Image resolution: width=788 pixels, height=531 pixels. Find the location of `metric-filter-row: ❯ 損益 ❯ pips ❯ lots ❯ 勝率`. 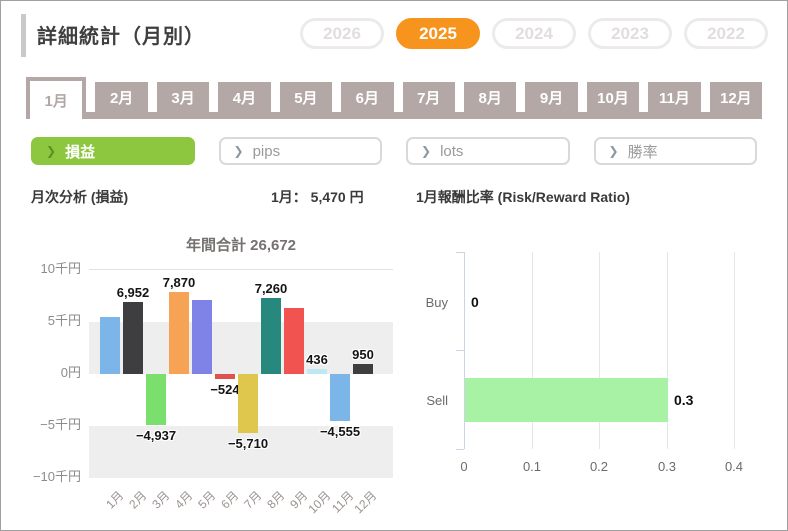

metric-filter-row: ❯ 損益 ❯ pips ❯ lots ❯ 勝率 is located at coordinates (394, 151).